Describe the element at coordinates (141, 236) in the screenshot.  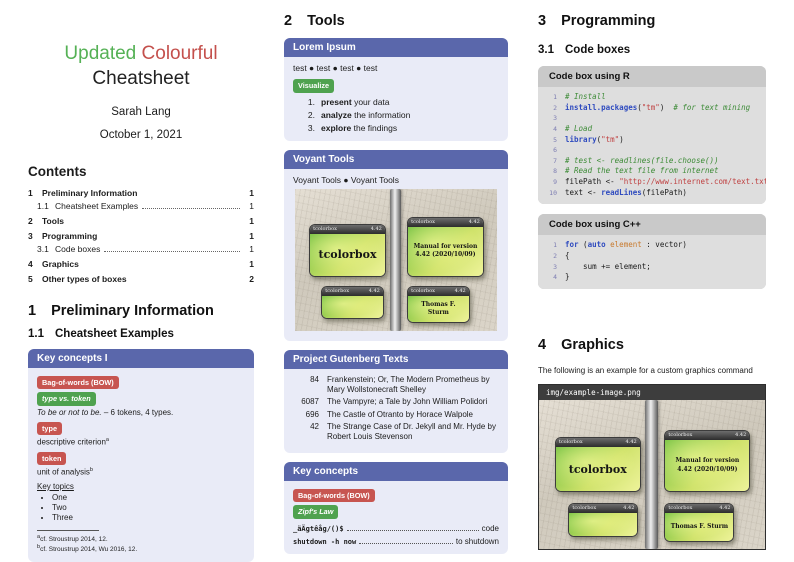
I see `toc-entry-3: 3 Programming 1` at that location.